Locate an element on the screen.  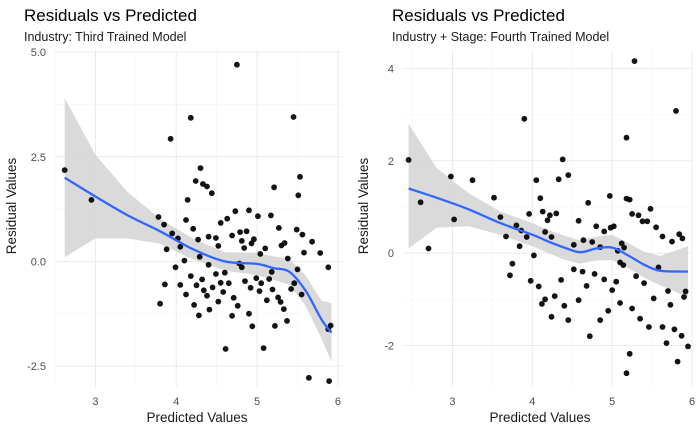
y-tick-label: 2.5 is located at coordinates (38, 158).